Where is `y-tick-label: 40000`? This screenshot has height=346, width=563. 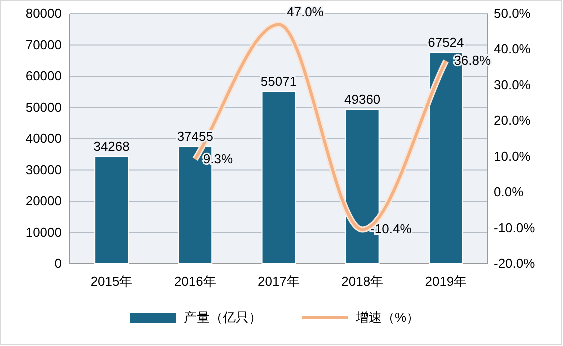 y-tick-label: 40000 is located at coordinates (44, 138).